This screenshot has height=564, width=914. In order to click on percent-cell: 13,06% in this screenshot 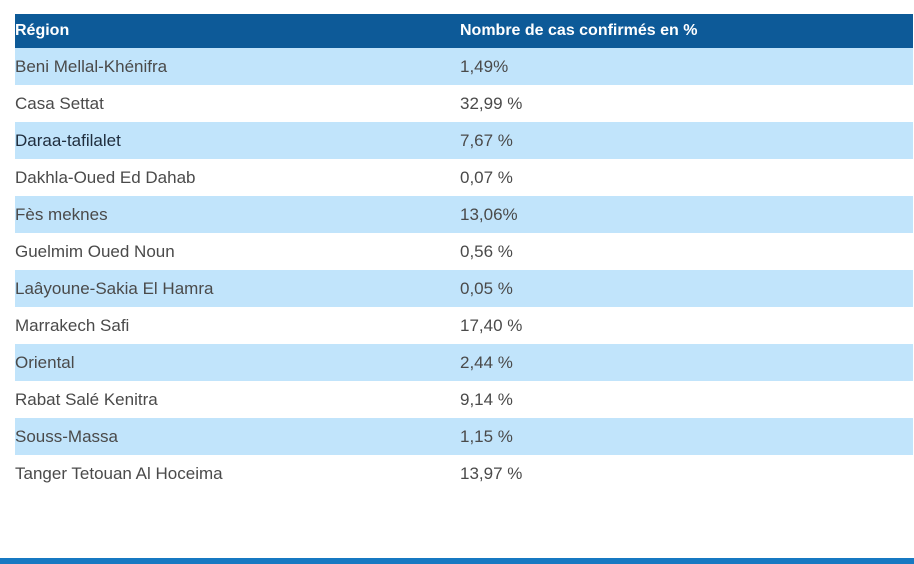, I will do `click(489, 214)`.